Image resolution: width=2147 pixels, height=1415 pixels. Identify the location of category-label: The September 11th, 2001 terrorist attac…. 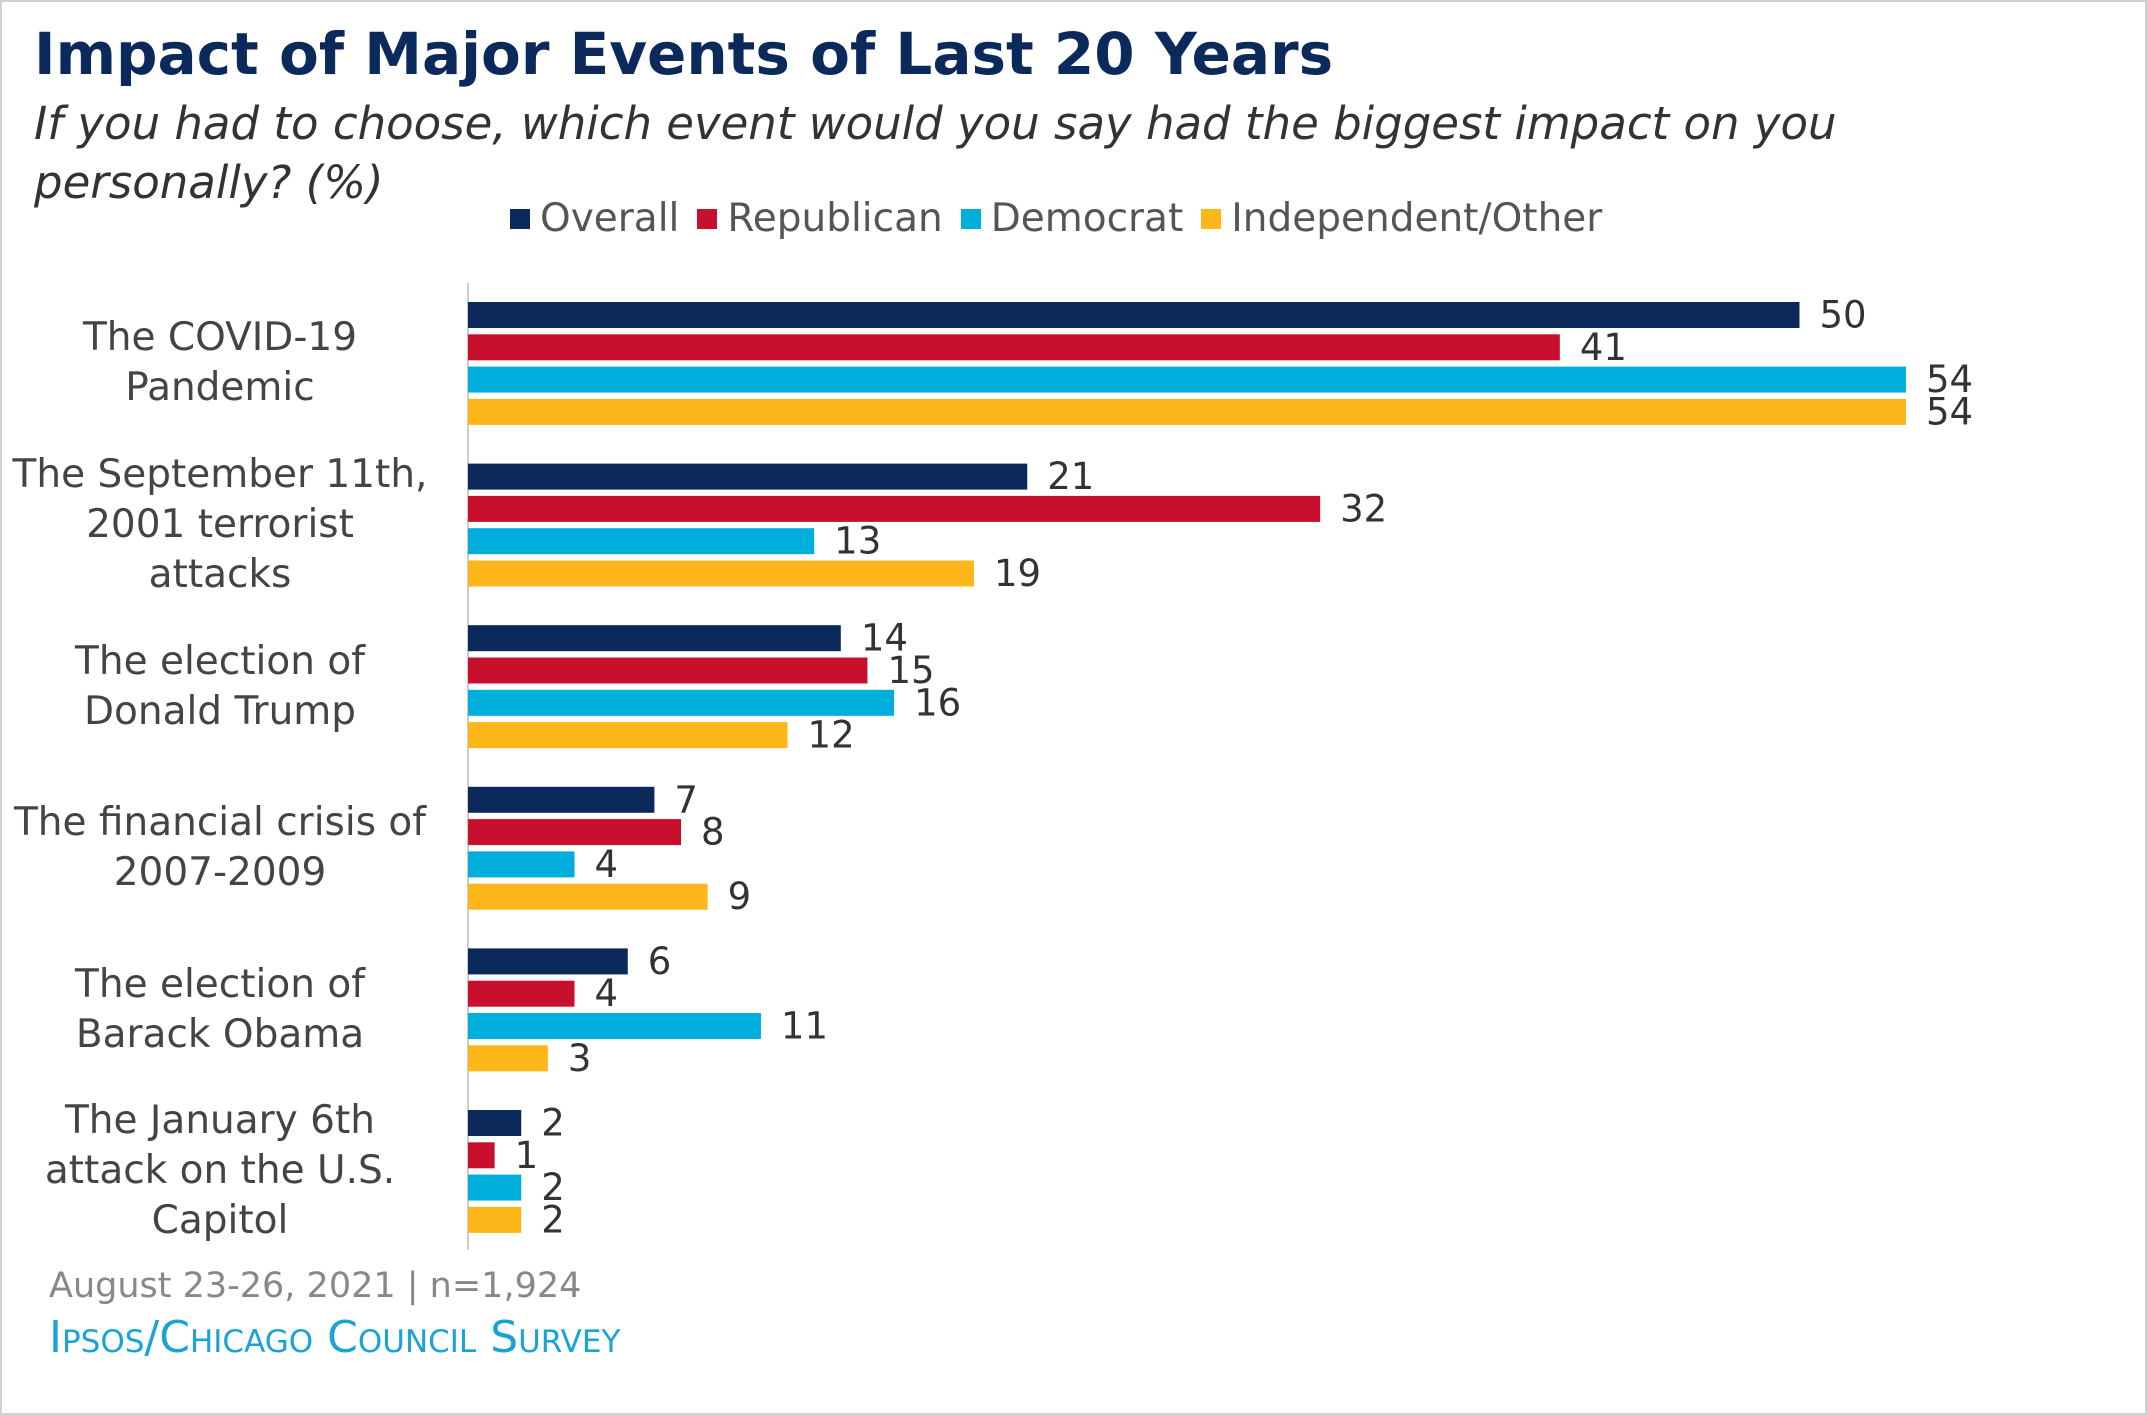
(220, 525).